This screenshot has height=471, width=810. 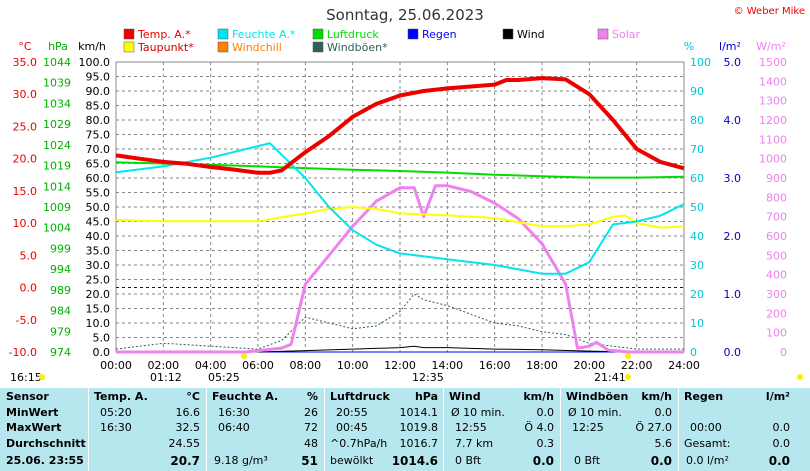 What do you see at coordinates (419, 412) in the screenshot?
I see `min-druck-val: 1014.1` at bounding box center [419, 412].